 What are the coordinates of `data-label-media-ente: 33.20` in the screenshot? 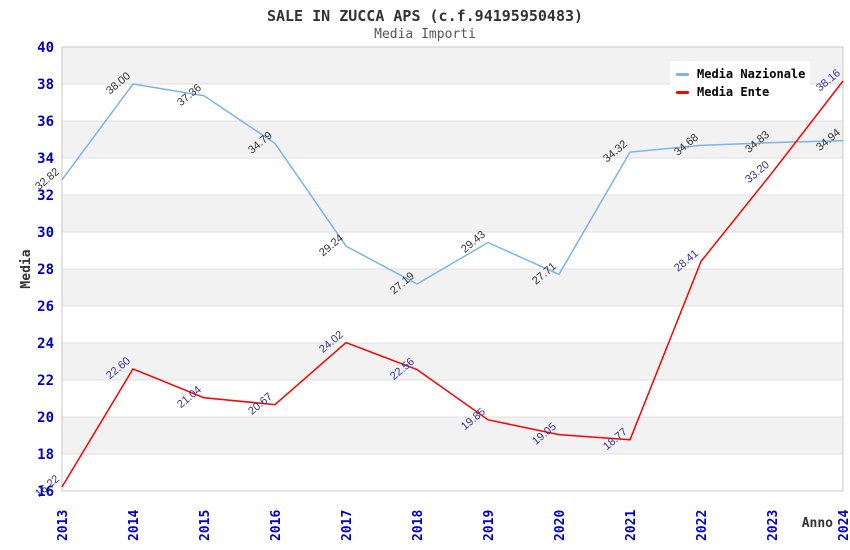 It's located at (757, 172).